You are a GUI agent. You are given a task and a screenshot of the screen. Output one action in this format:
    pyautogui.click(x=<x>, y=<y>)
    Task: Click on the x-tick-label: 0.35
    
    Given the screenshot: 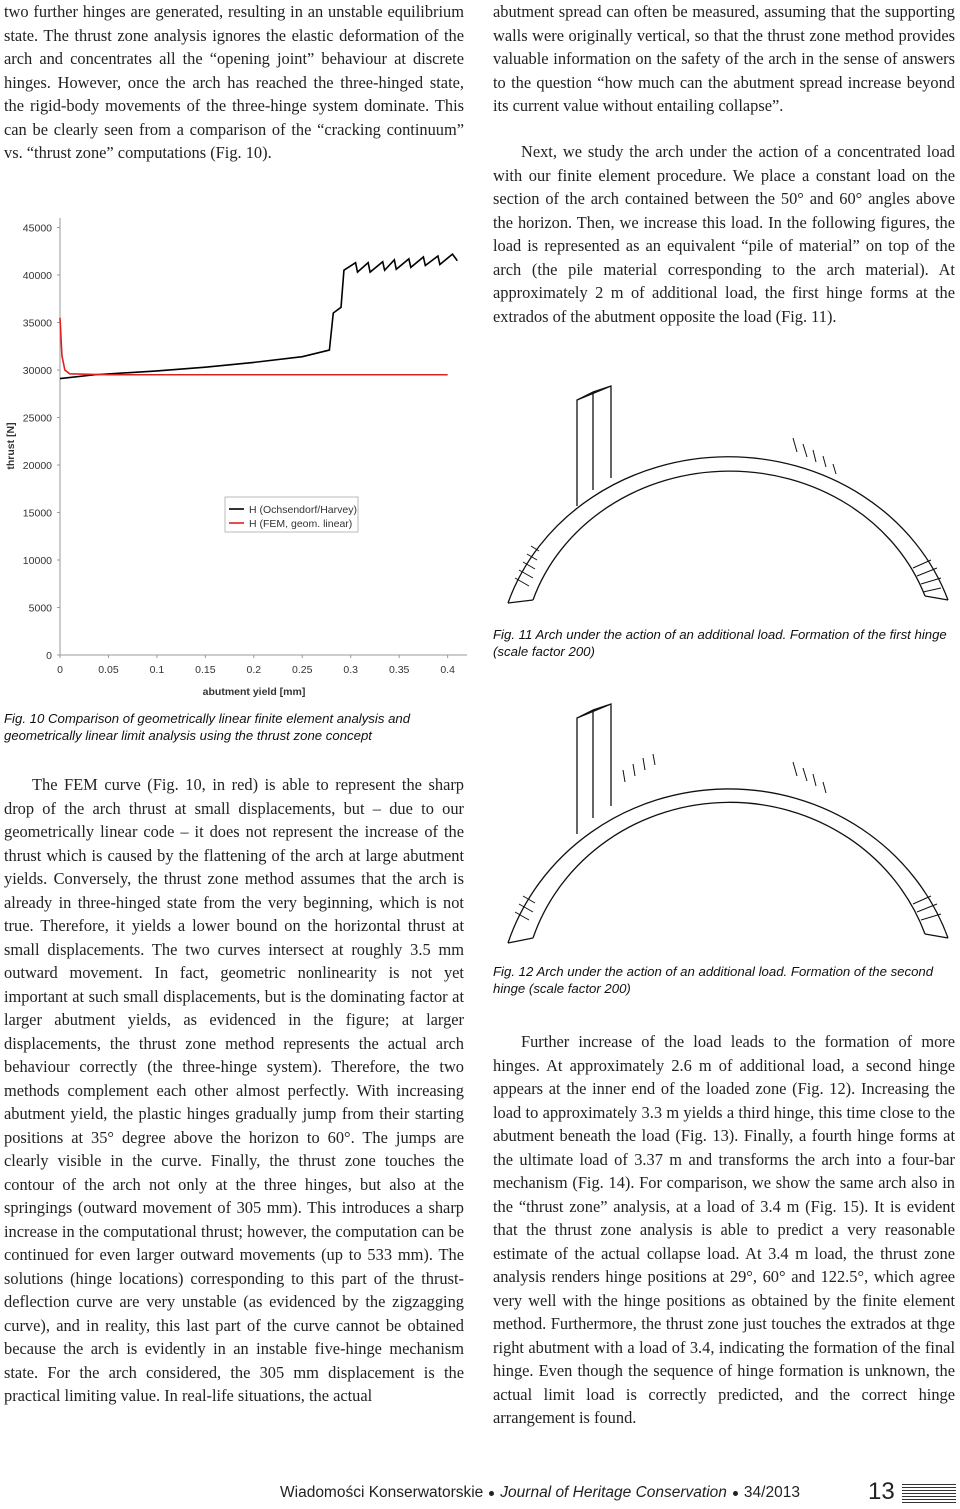 What is the action you would take?
    pyautogui.click(x=399, y=670)
    